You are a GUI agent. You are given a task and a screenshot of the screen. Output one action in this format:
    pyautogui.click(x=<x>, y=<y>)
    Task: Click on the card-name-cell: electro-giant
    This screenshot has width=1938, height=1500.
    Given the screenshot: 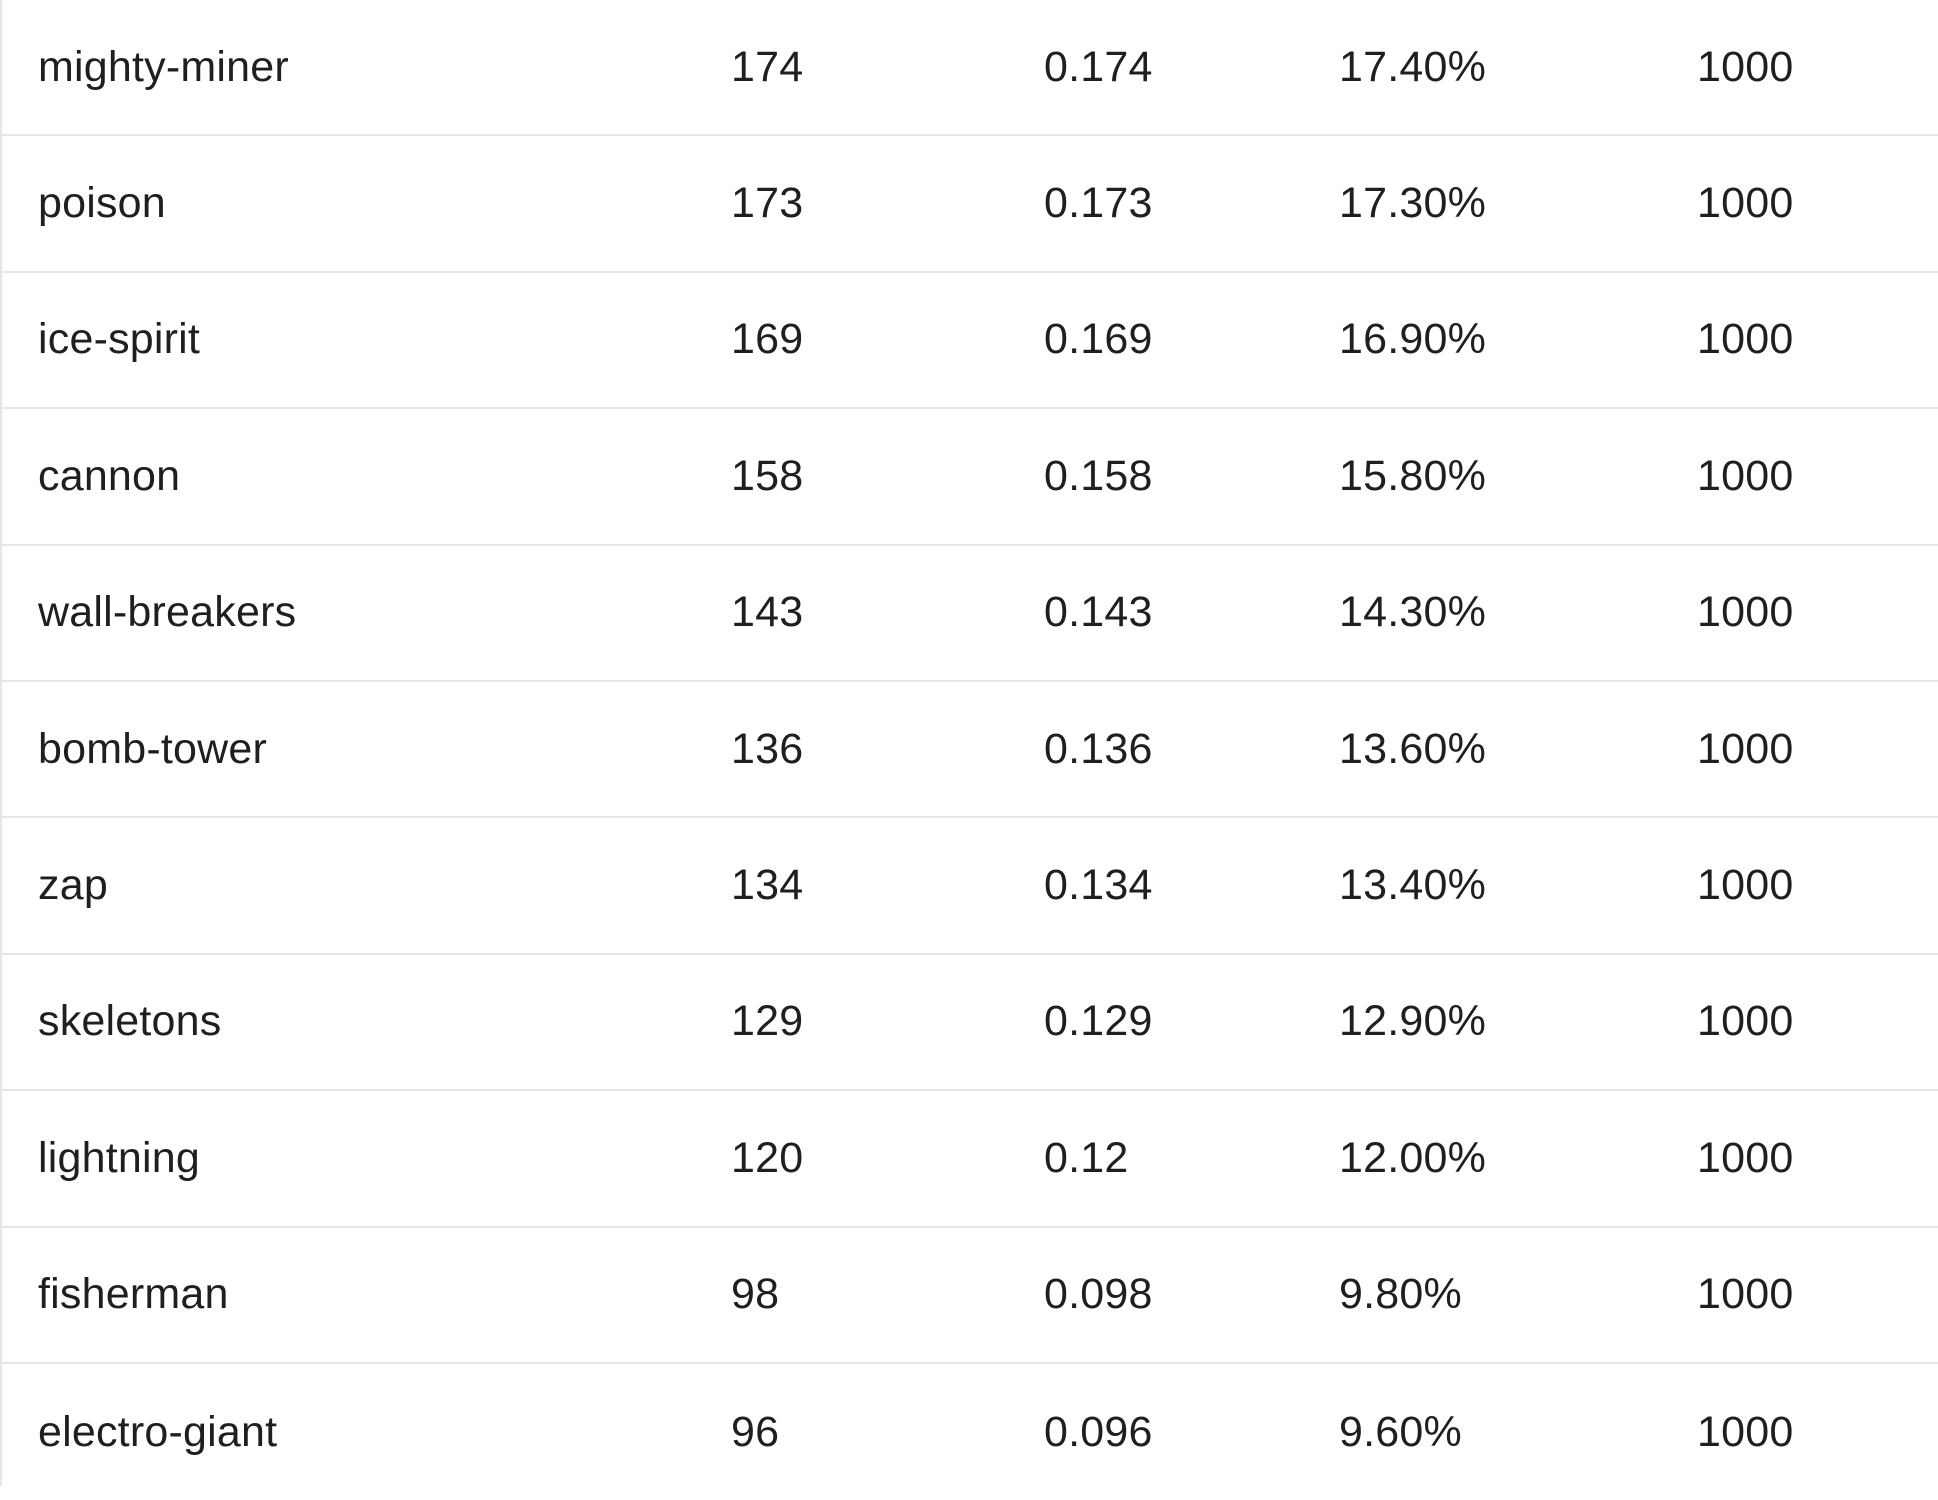 What is the action you would take?
    pyautogui.click(x=158, y=1431)
    